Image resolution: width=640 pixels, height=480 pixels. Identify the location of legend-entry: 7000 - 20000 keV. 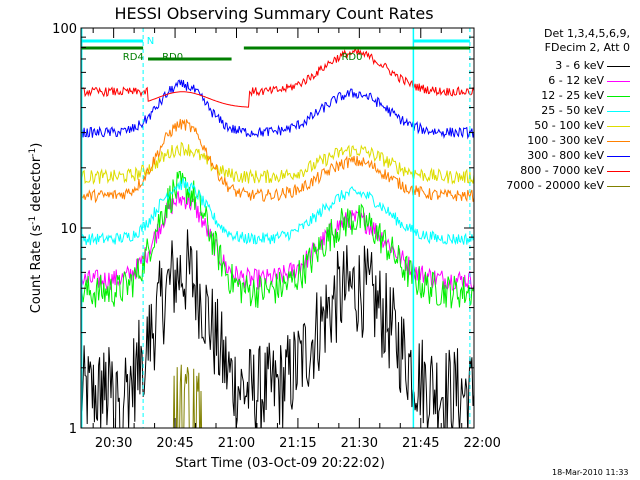
(559, 185).